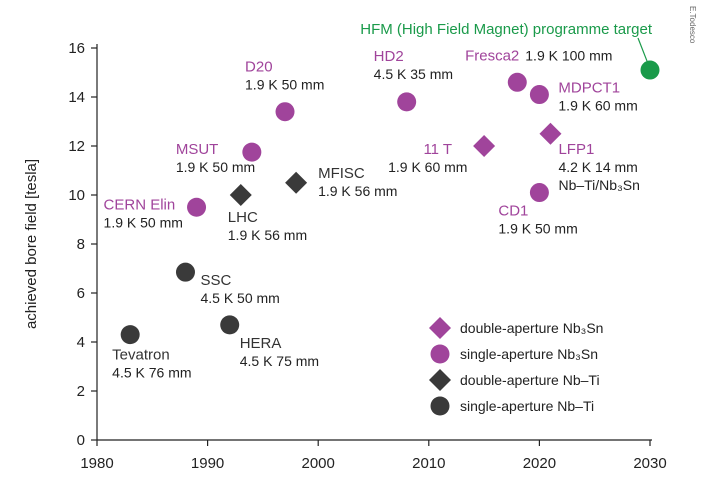 This screenshot has width=711, height=484. I want to click on y-tick-label: 12, so click(76, 146).